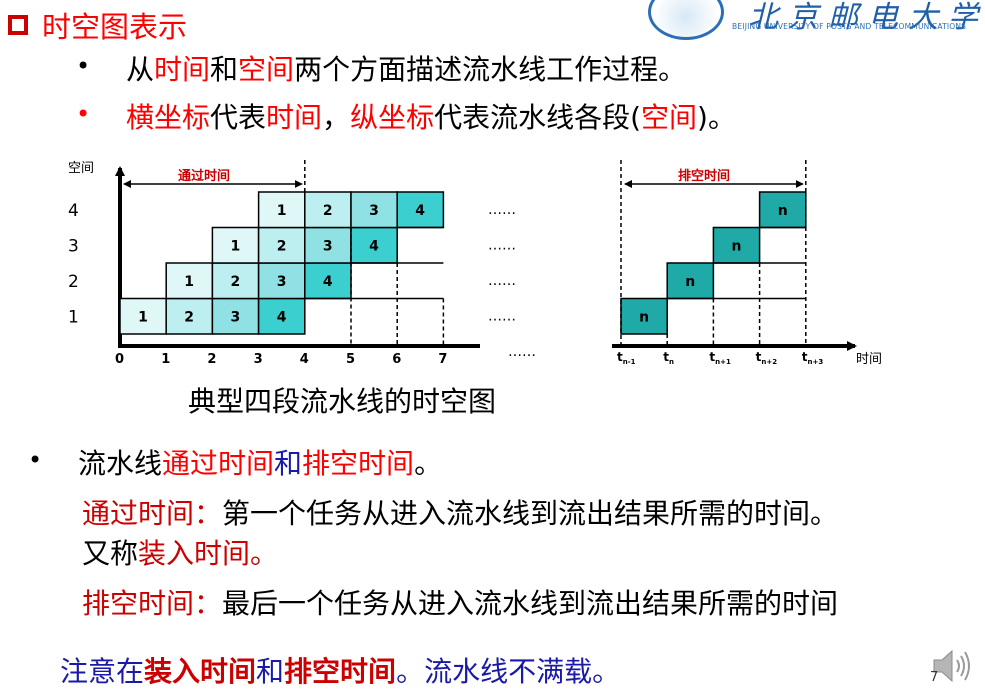 This screenshot has width=985, height=694. I want to click on x-tick-label: 2, so click(211, 359).